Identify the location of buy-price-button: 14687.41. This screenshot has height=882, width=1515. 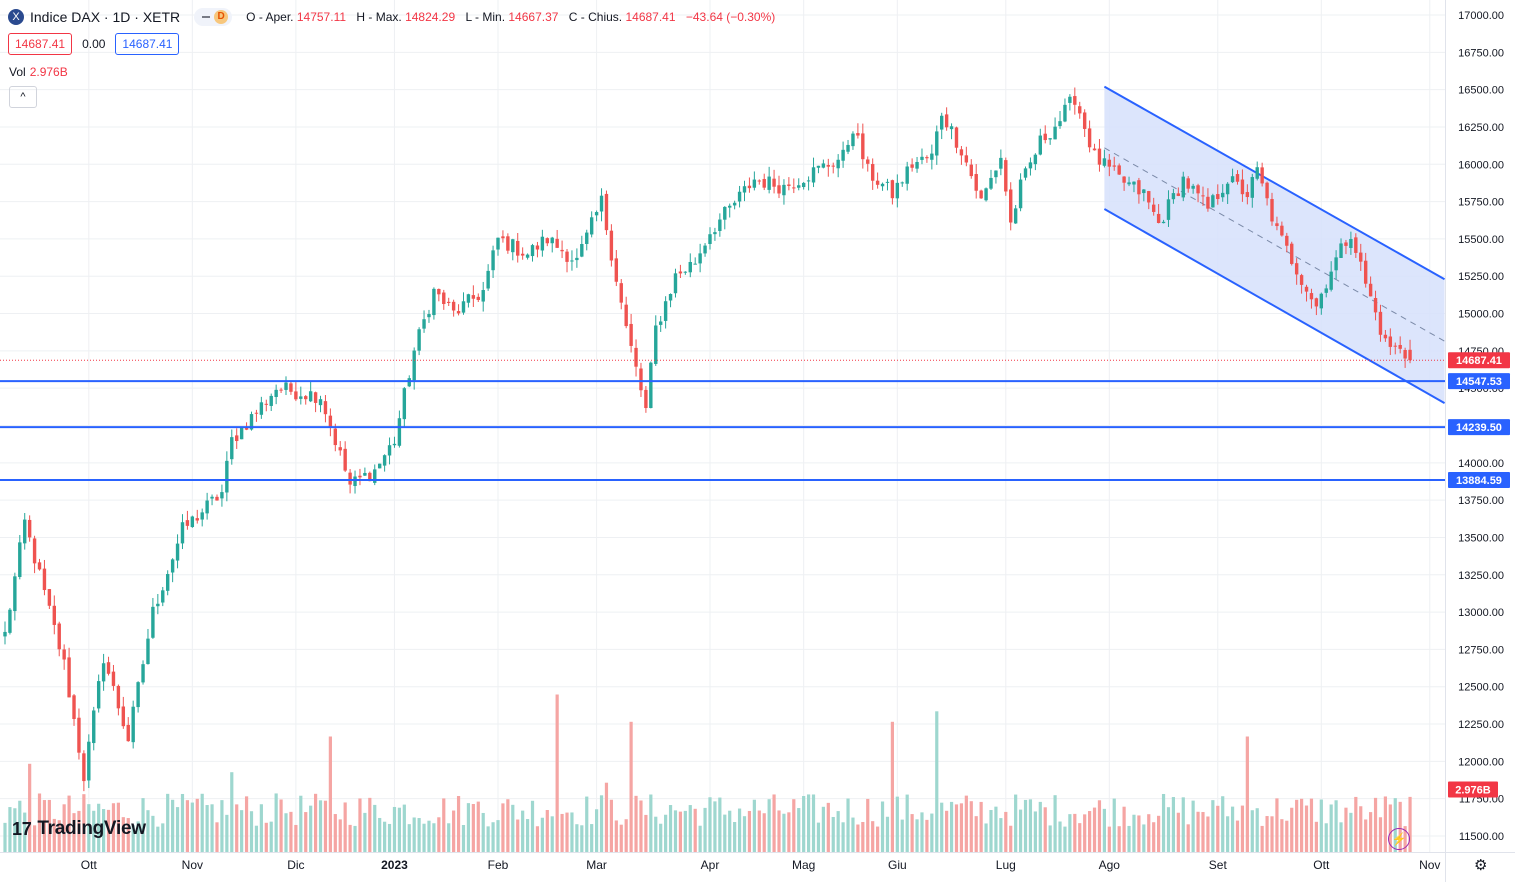
(147, 44).